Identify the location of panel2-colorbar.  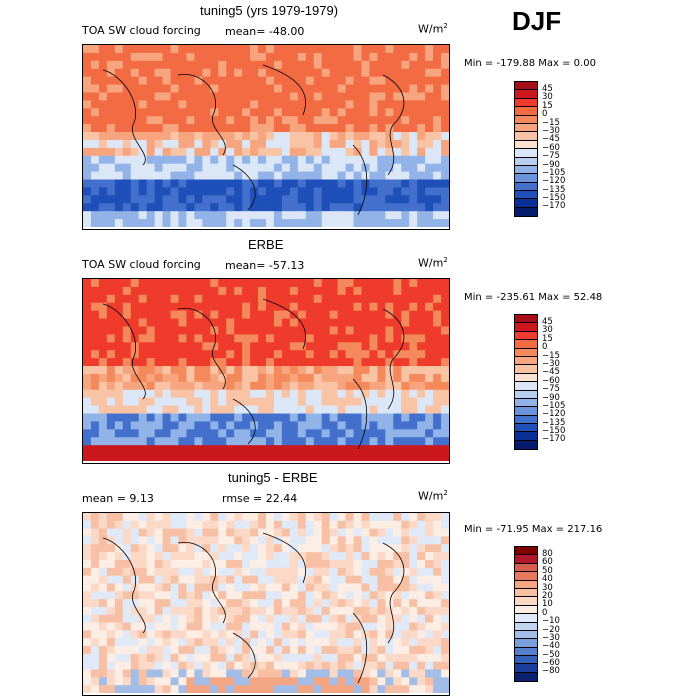
(526, 382).